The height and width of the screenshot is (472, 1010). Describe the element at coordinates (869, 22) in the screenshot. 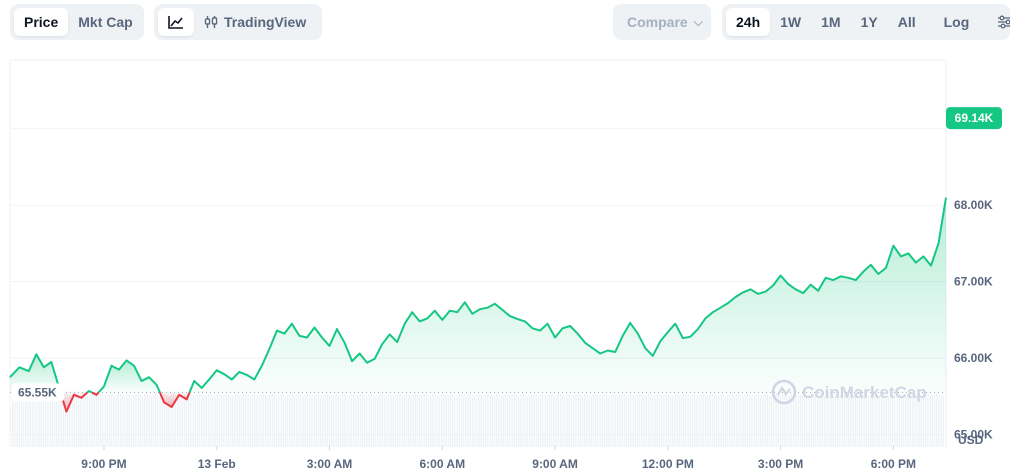

I see `range-1y: 1Y` at that location.